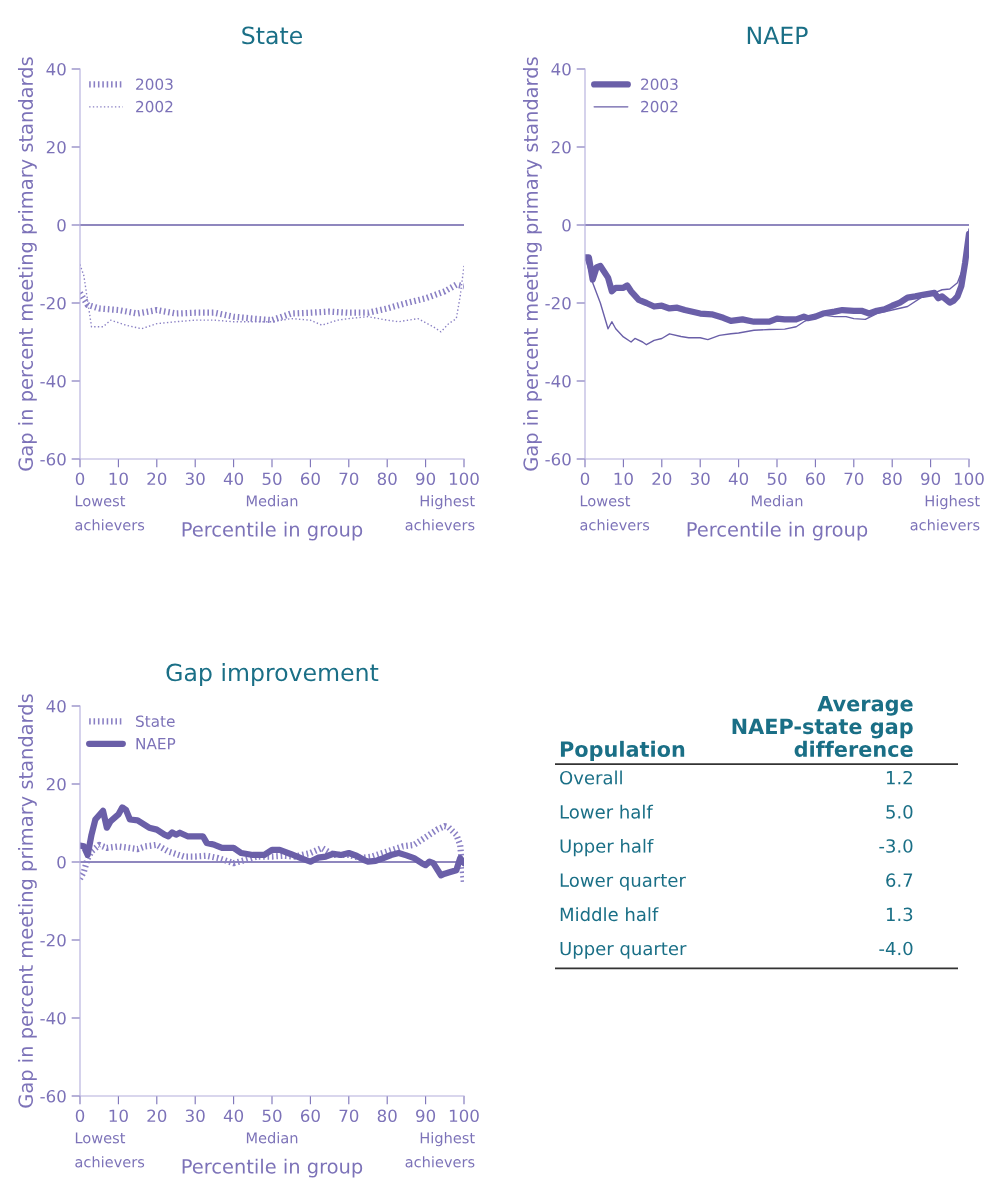 Image resolution: width=988 pixels, height=1183 pixels. What do you see at coordinates (609, 914) in the screenshot?
I see `category-label: Middle half` at bounding box center [609, 914].